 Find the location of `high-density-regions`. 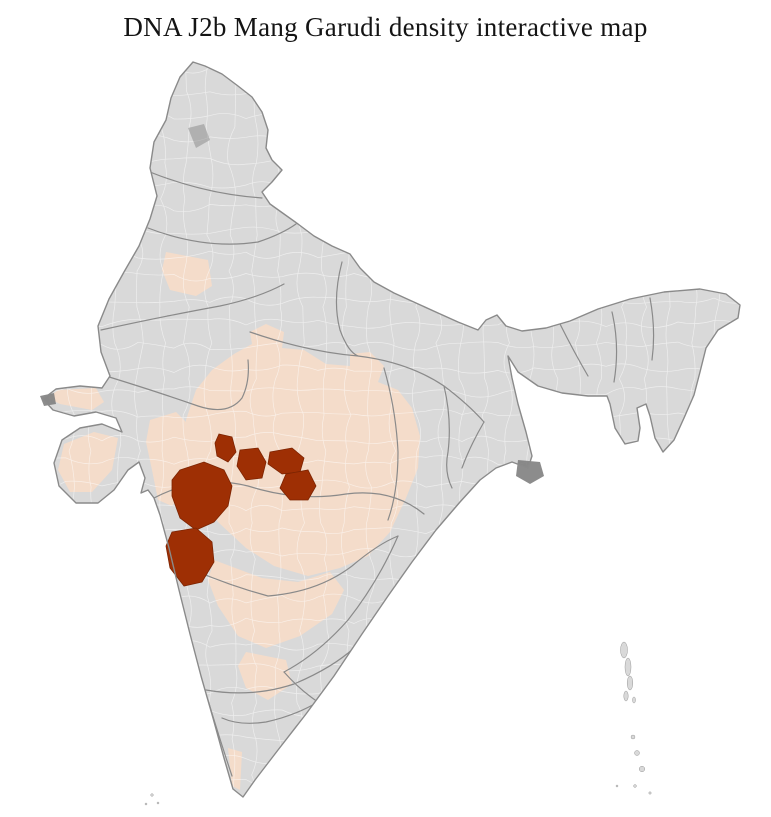

high-density-regions is located at coordinates (241, 510).